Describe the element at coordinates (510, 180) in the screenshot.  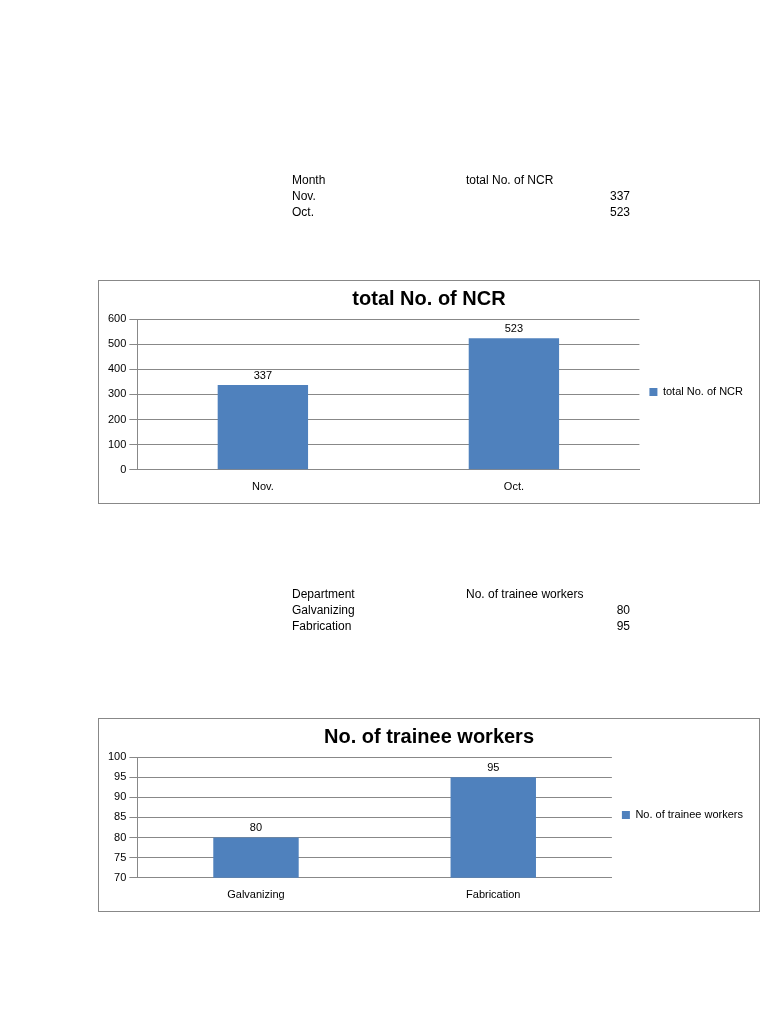
I see `text: total No. of NCR` at that location.